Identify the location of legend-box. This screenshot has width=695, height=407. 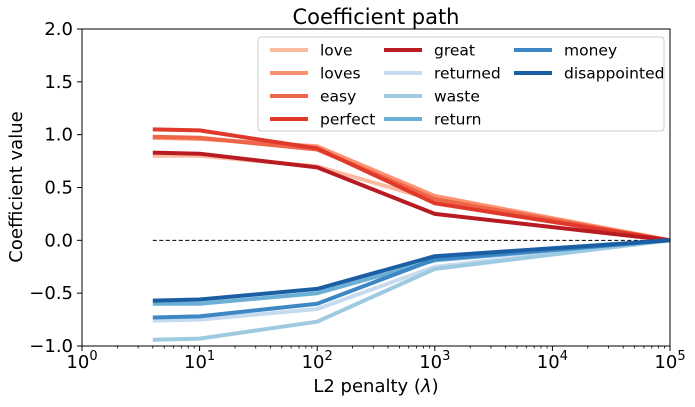
(461, 84).